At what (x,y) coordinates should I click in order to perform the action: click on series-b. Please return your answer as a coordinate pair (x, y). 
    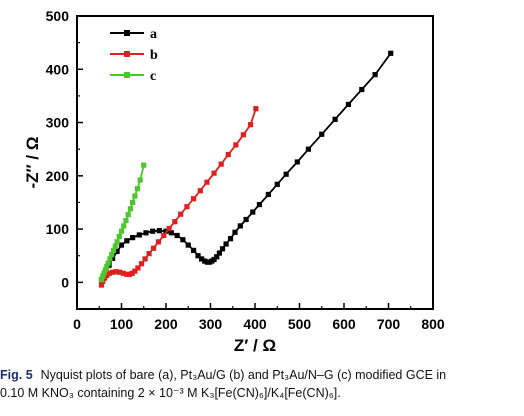
    Looking at the image, I should click on (178, 197).